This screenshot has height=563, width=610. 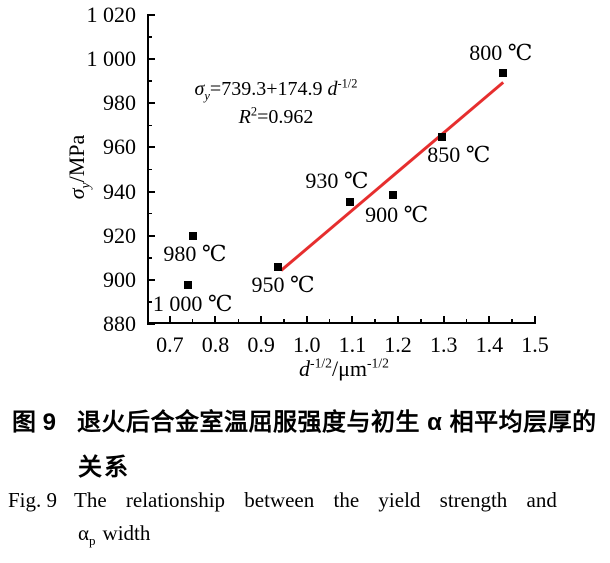 I want to click on fit-equation: σy=739.3+174.9 d-1/2 R2=0.962, so click(x=276, y=103).